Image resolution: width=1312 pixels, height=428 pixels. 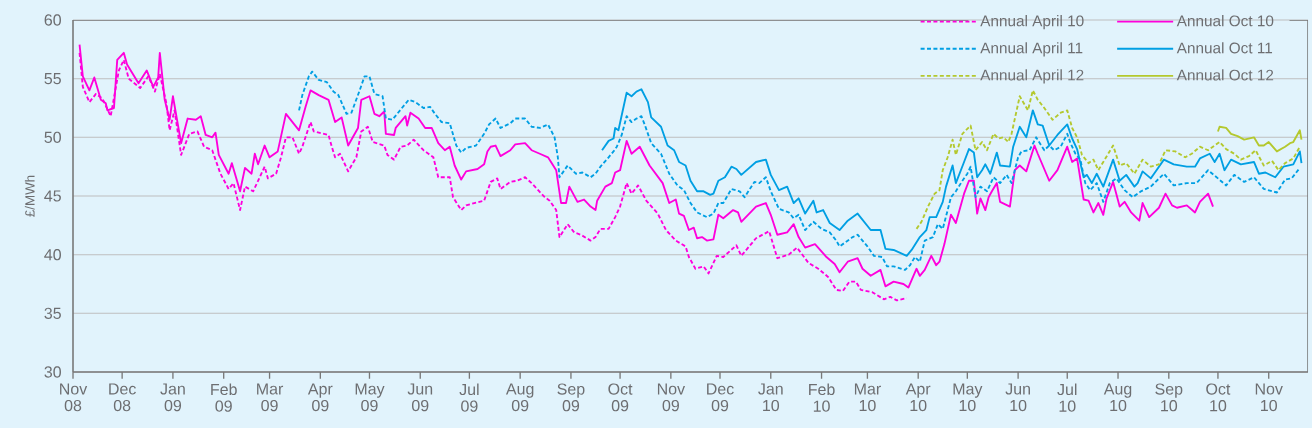 I want to click on legend-label: Annual Oct 12, so click(x=1225, y=75).